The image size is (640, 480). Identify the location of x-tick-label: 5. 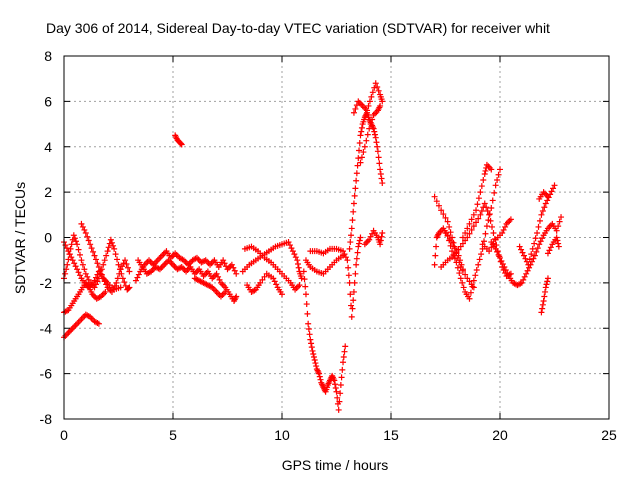
(173, 435).